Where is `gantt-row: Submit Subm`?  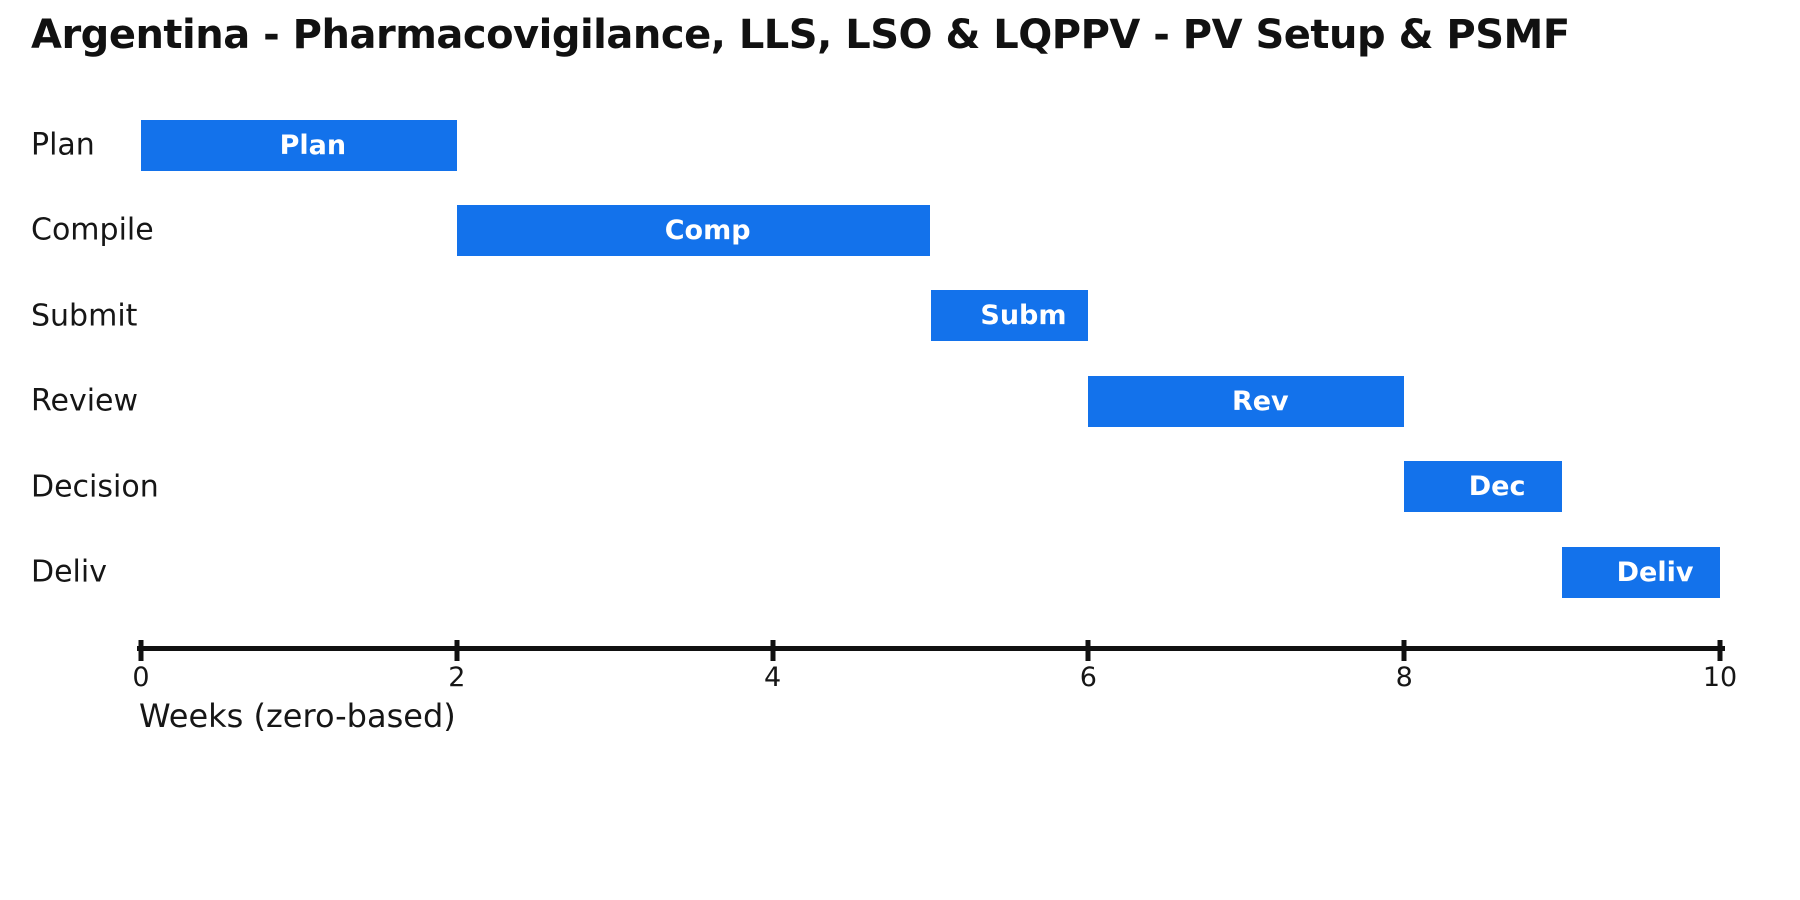
gantt-row: Submit Subm is located at coordinates (900, 316).